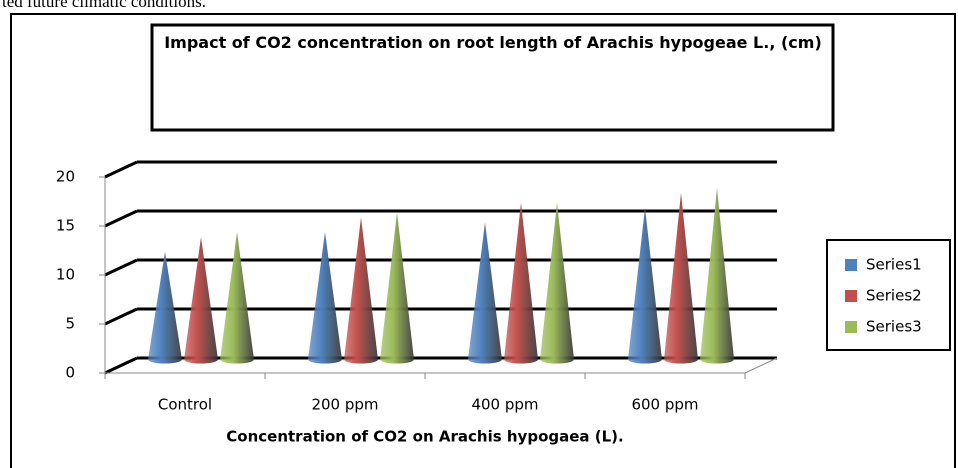 The height and width of the screenshot is (468, 958). What do you see at coordinates (894, 265) in the screenshot?
I see `legend-label: Series1` at bounding box center [894, 265].